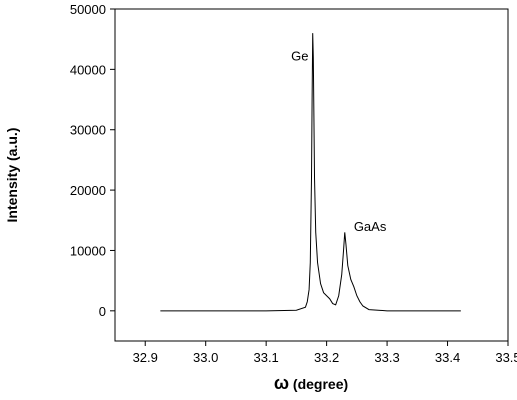 This screenshot has height=400, width=517. I want to click on x-tick-label: 33.2, so click(326, 357).